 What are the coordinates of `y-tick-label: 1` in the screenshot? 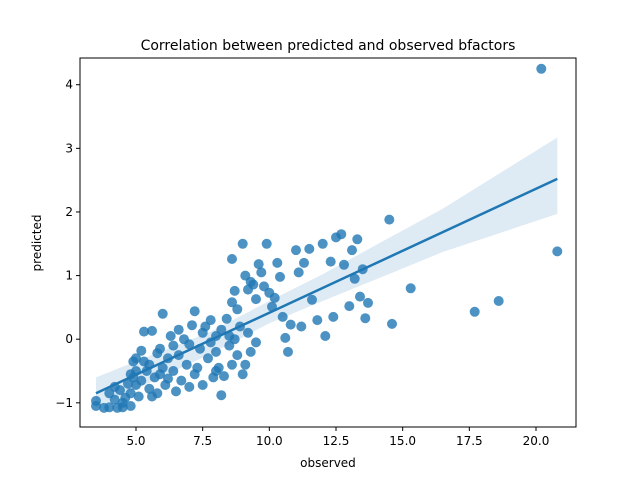 It's located at (69, 276).